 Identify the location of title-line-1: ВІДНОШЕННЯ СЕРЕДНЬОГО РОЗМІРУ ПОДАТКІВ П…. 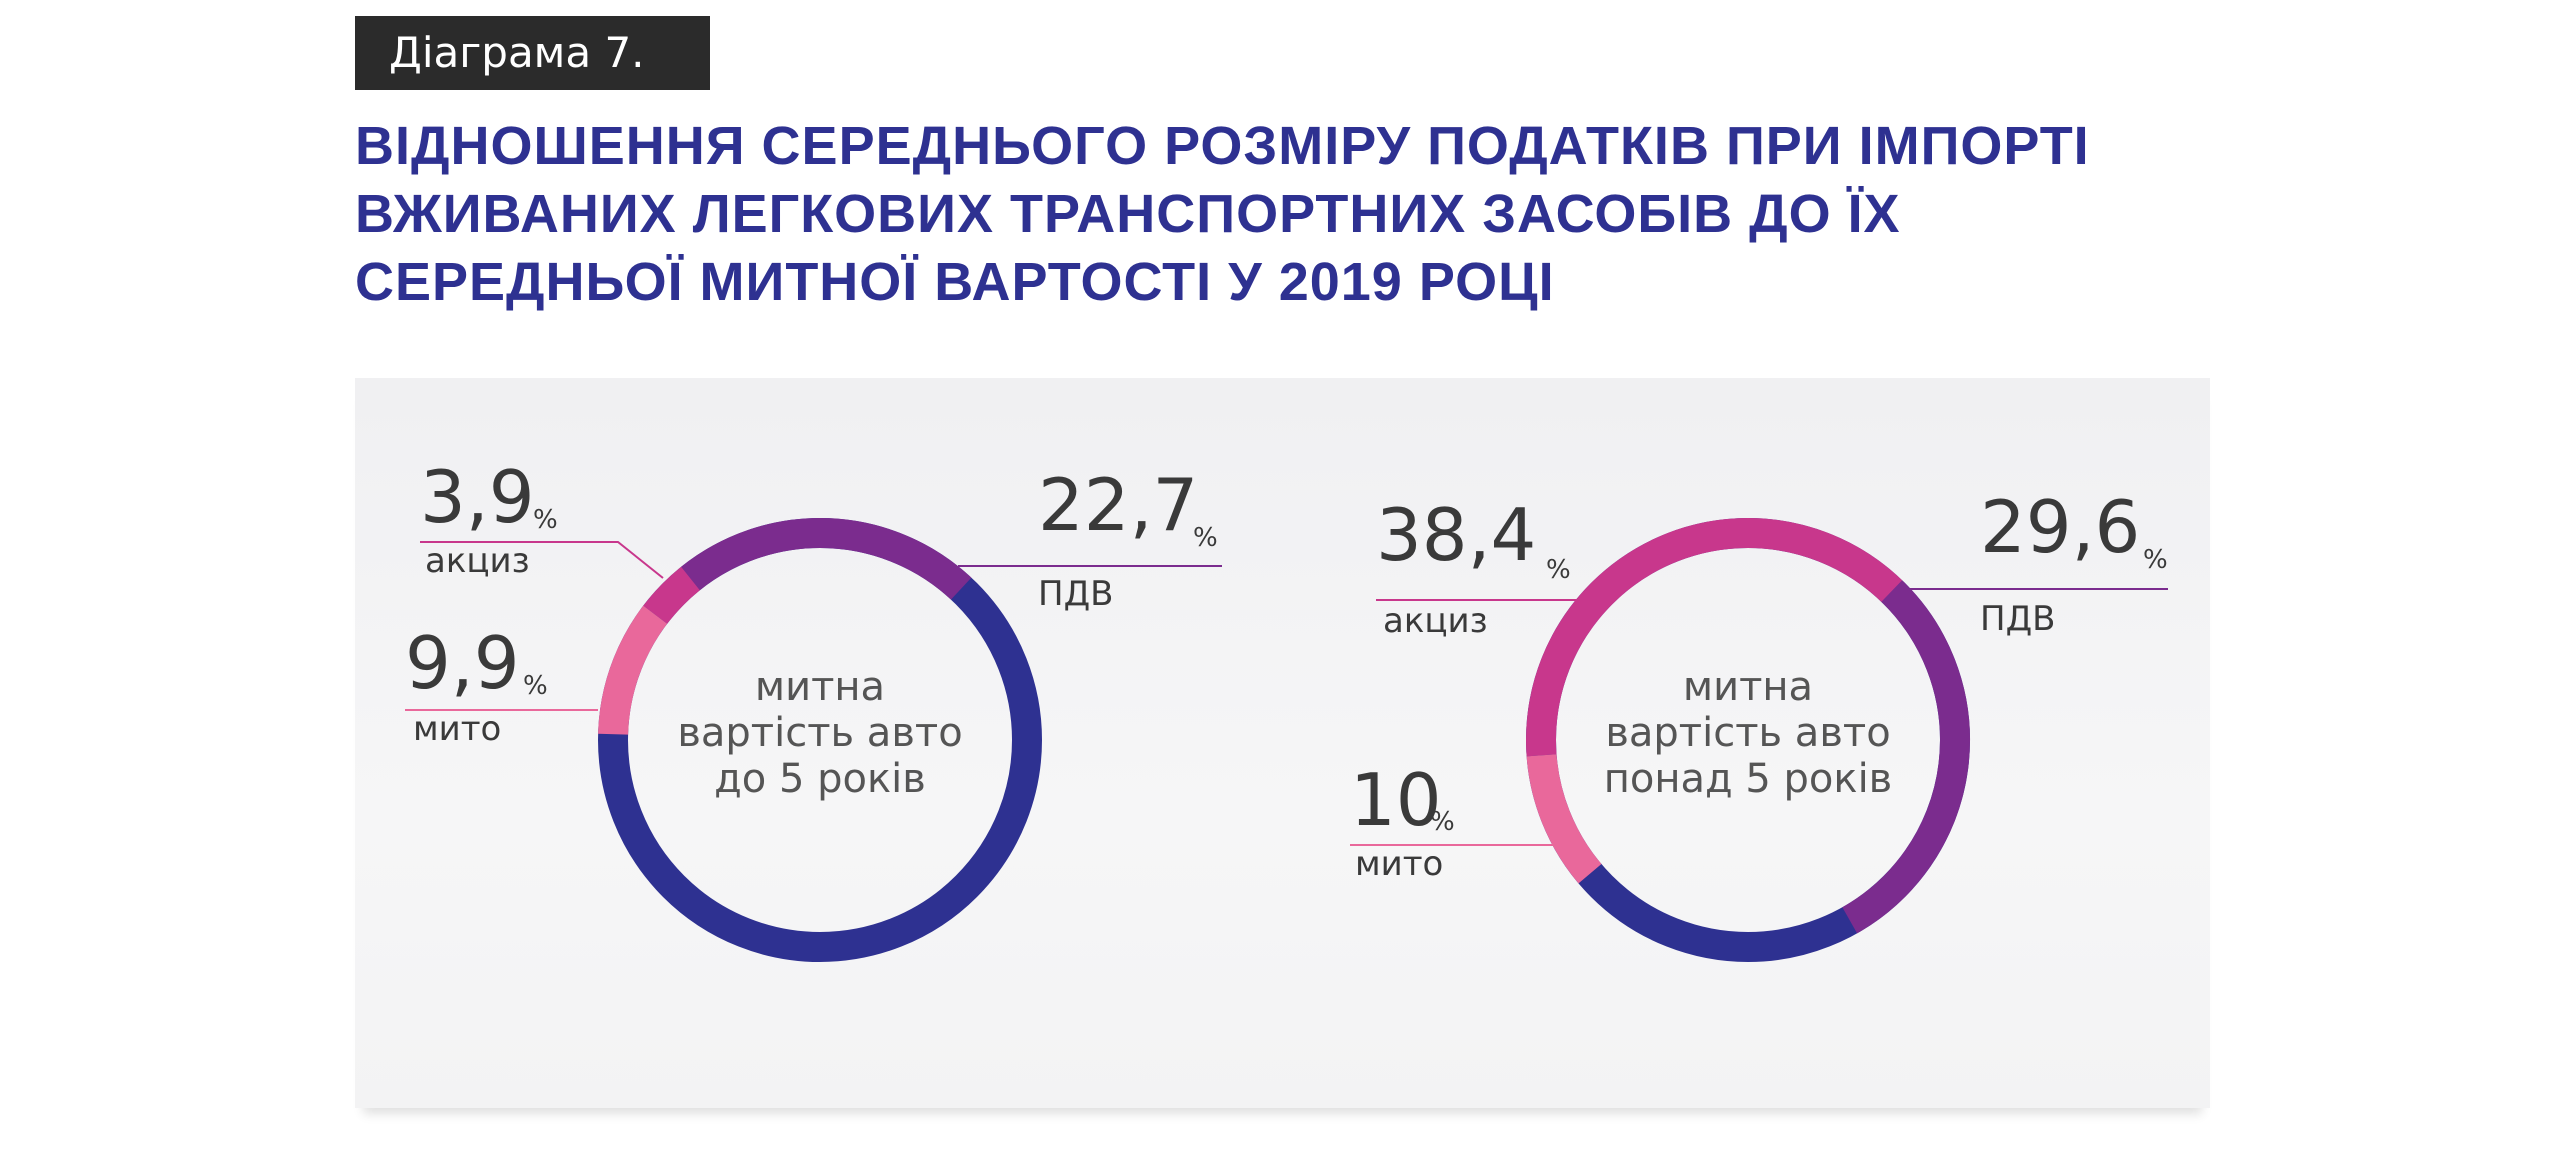
(1222, 146).